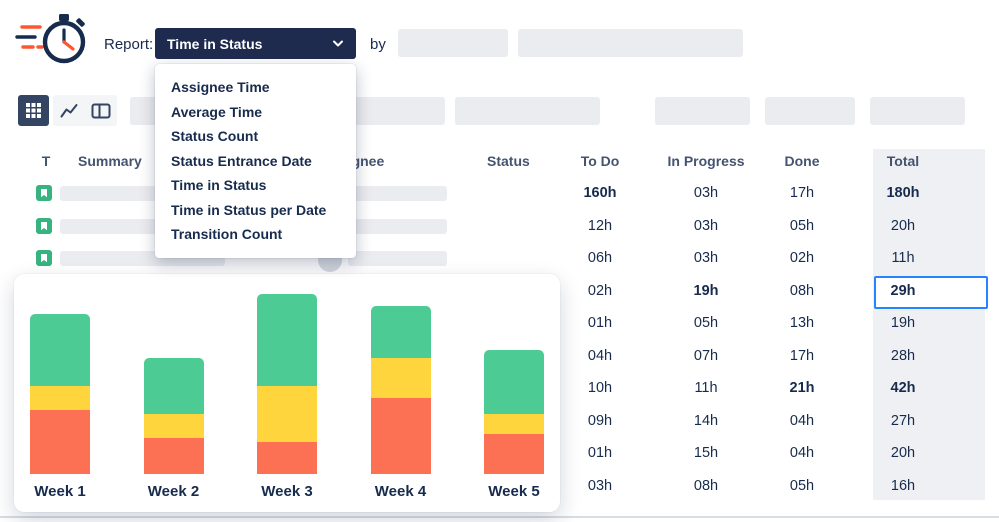 This screenshot has height=522, width=999. I want to click on cell-done-row-8: 04h, so click(802, 420).